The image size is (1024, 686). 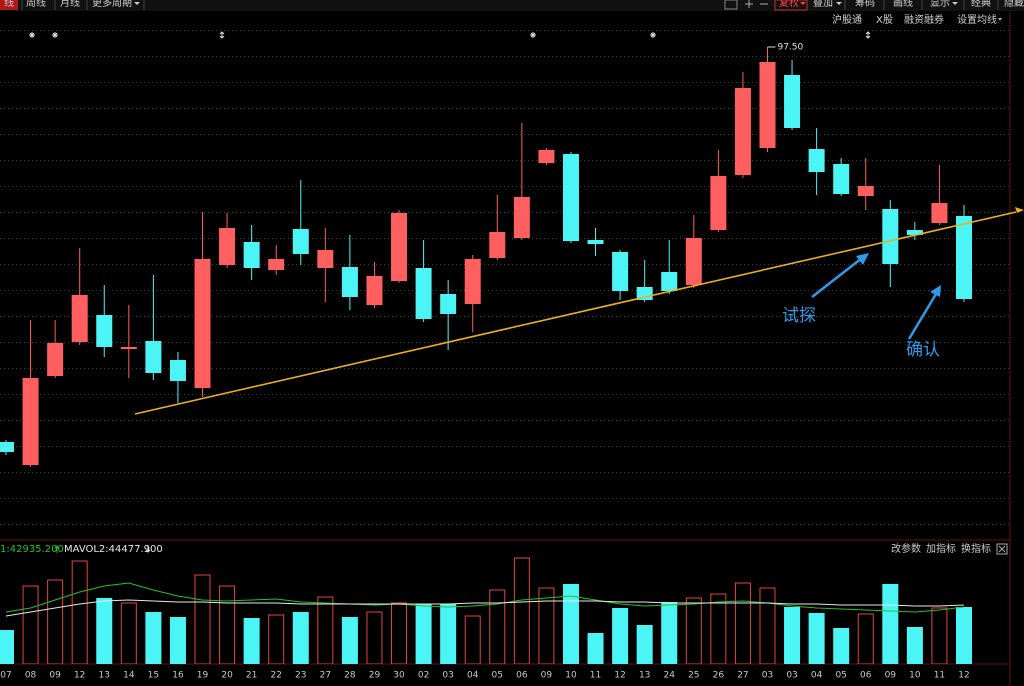 What do you see at coordinates (36, 4) in the screenshot?
I see `tab: 周线` at bounding box center [36, 4].